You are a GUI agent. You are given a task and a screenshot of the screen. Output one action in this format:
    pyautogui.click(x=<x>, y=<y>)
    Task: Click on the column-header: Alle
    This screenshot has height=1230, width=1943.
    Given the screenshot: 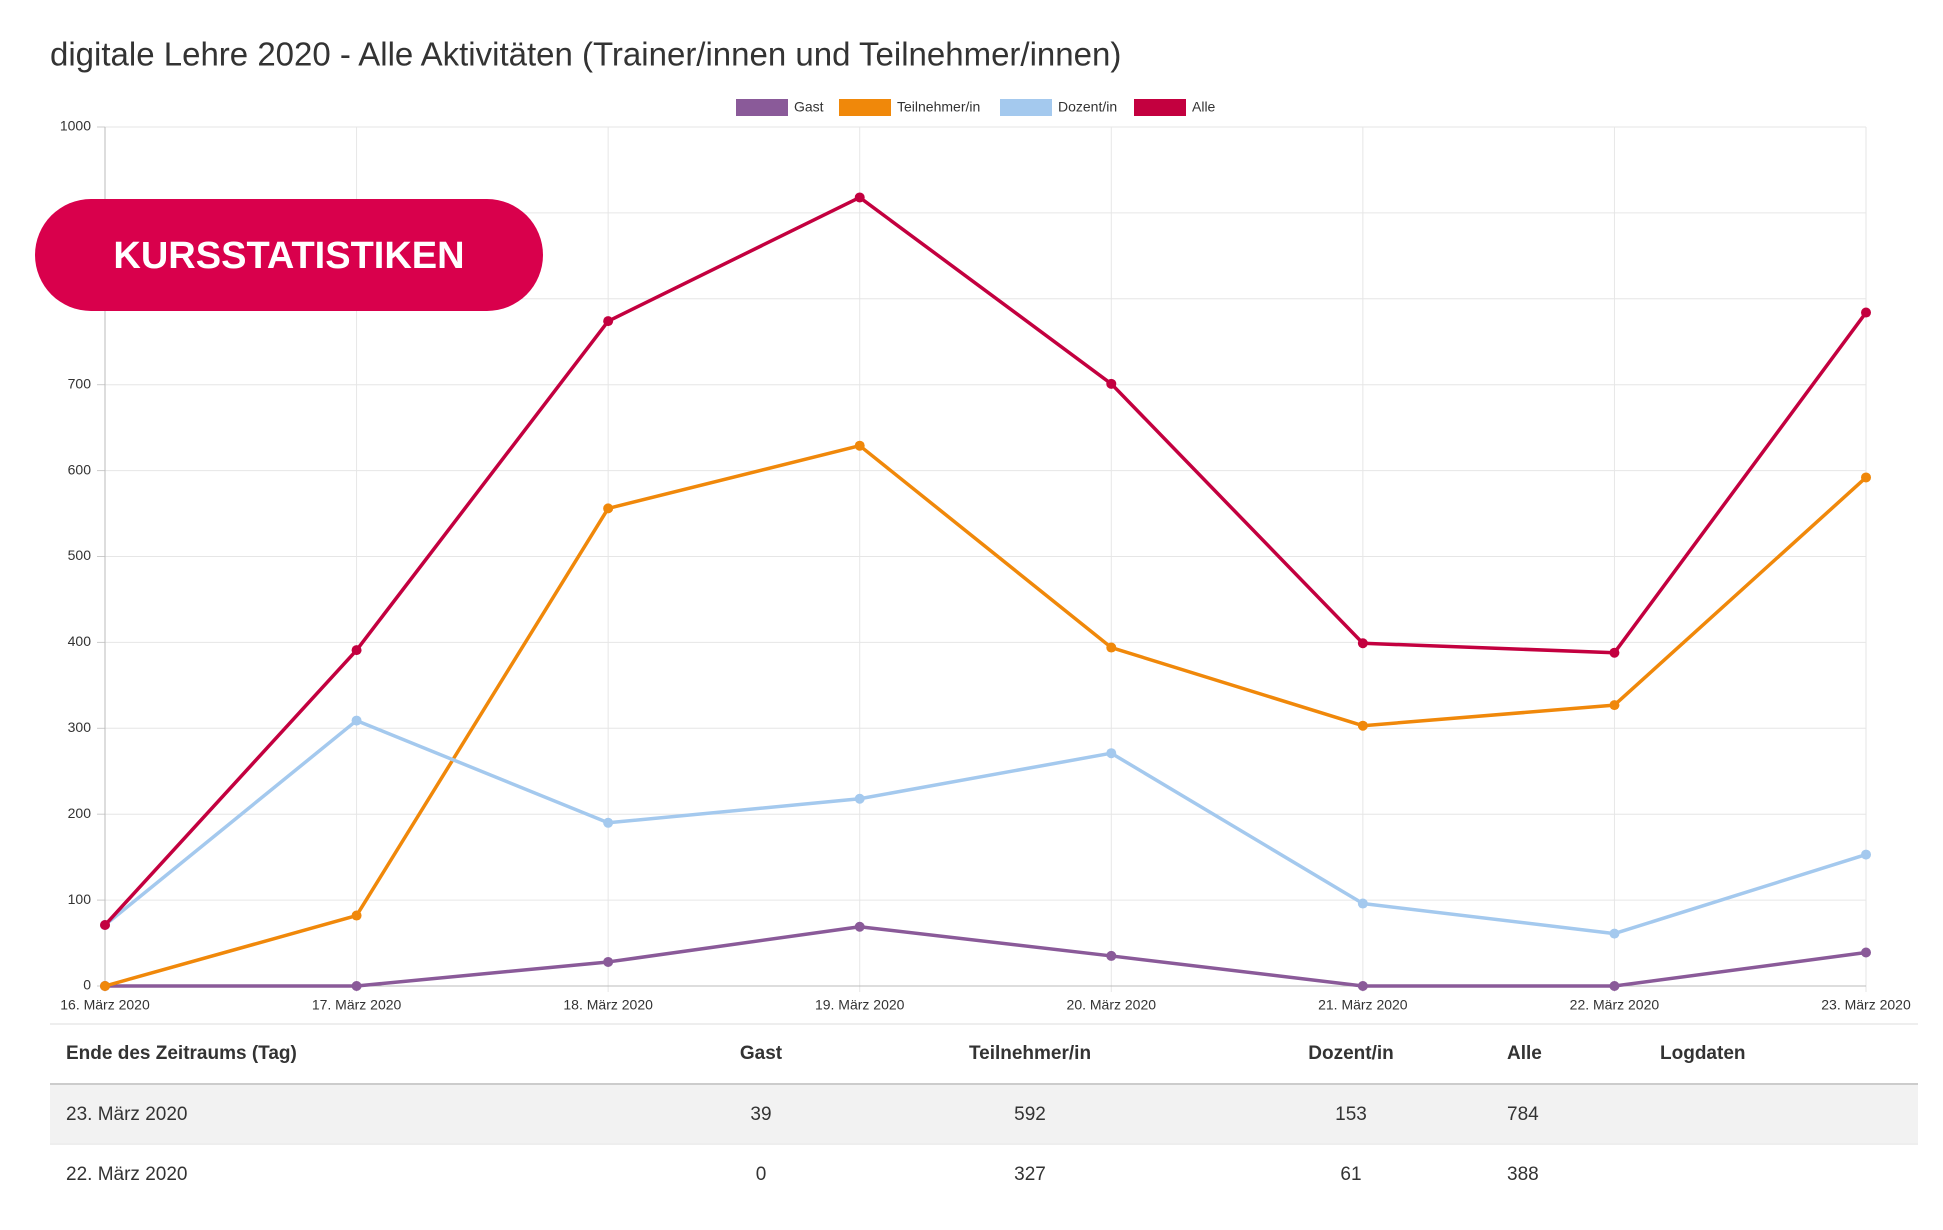 What is the action you would take?
    pyautogui.click(x=1524, y=1053)
    